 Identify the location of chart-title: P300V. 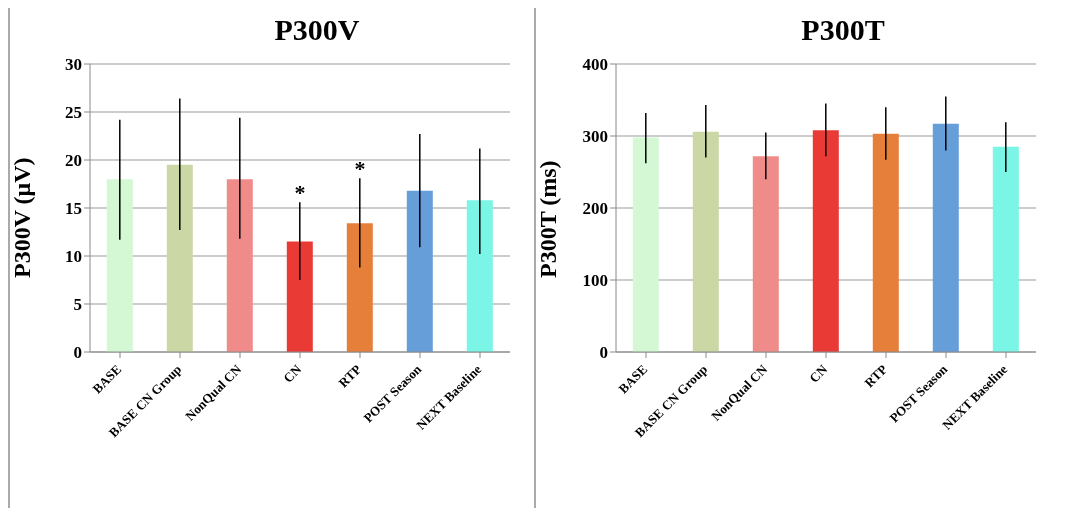
(317, 30).